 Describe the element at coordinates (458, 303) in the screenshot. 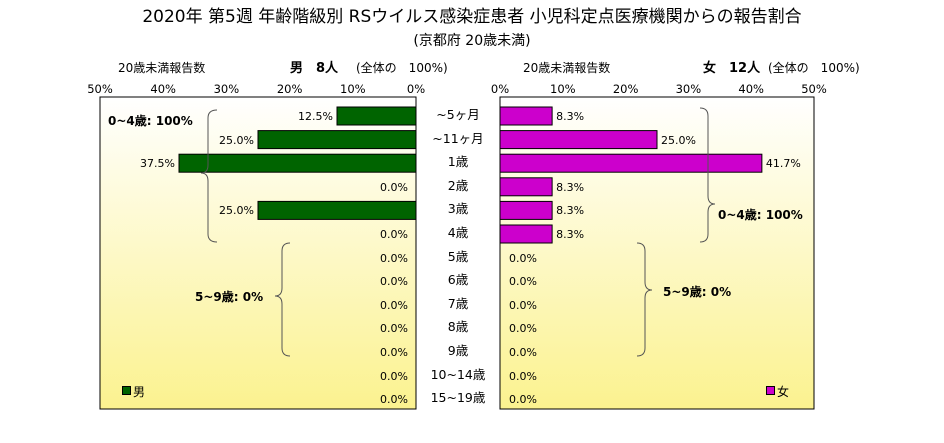

I see `age-category-label: 7歳` at that location.